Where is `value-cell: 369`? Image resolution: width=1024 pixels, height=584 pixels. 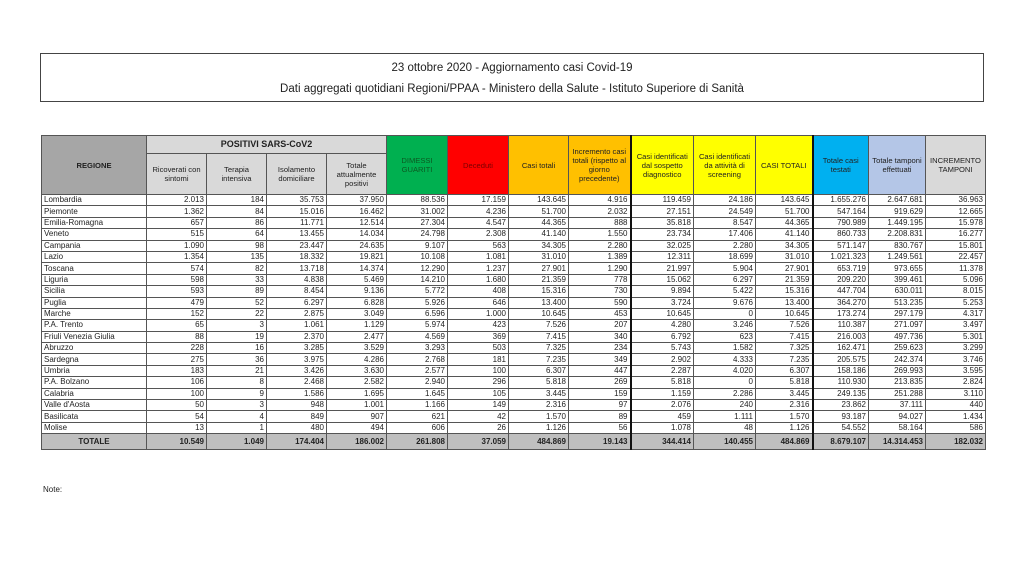 value-cell: 369 is located at coordinates (478, 337).